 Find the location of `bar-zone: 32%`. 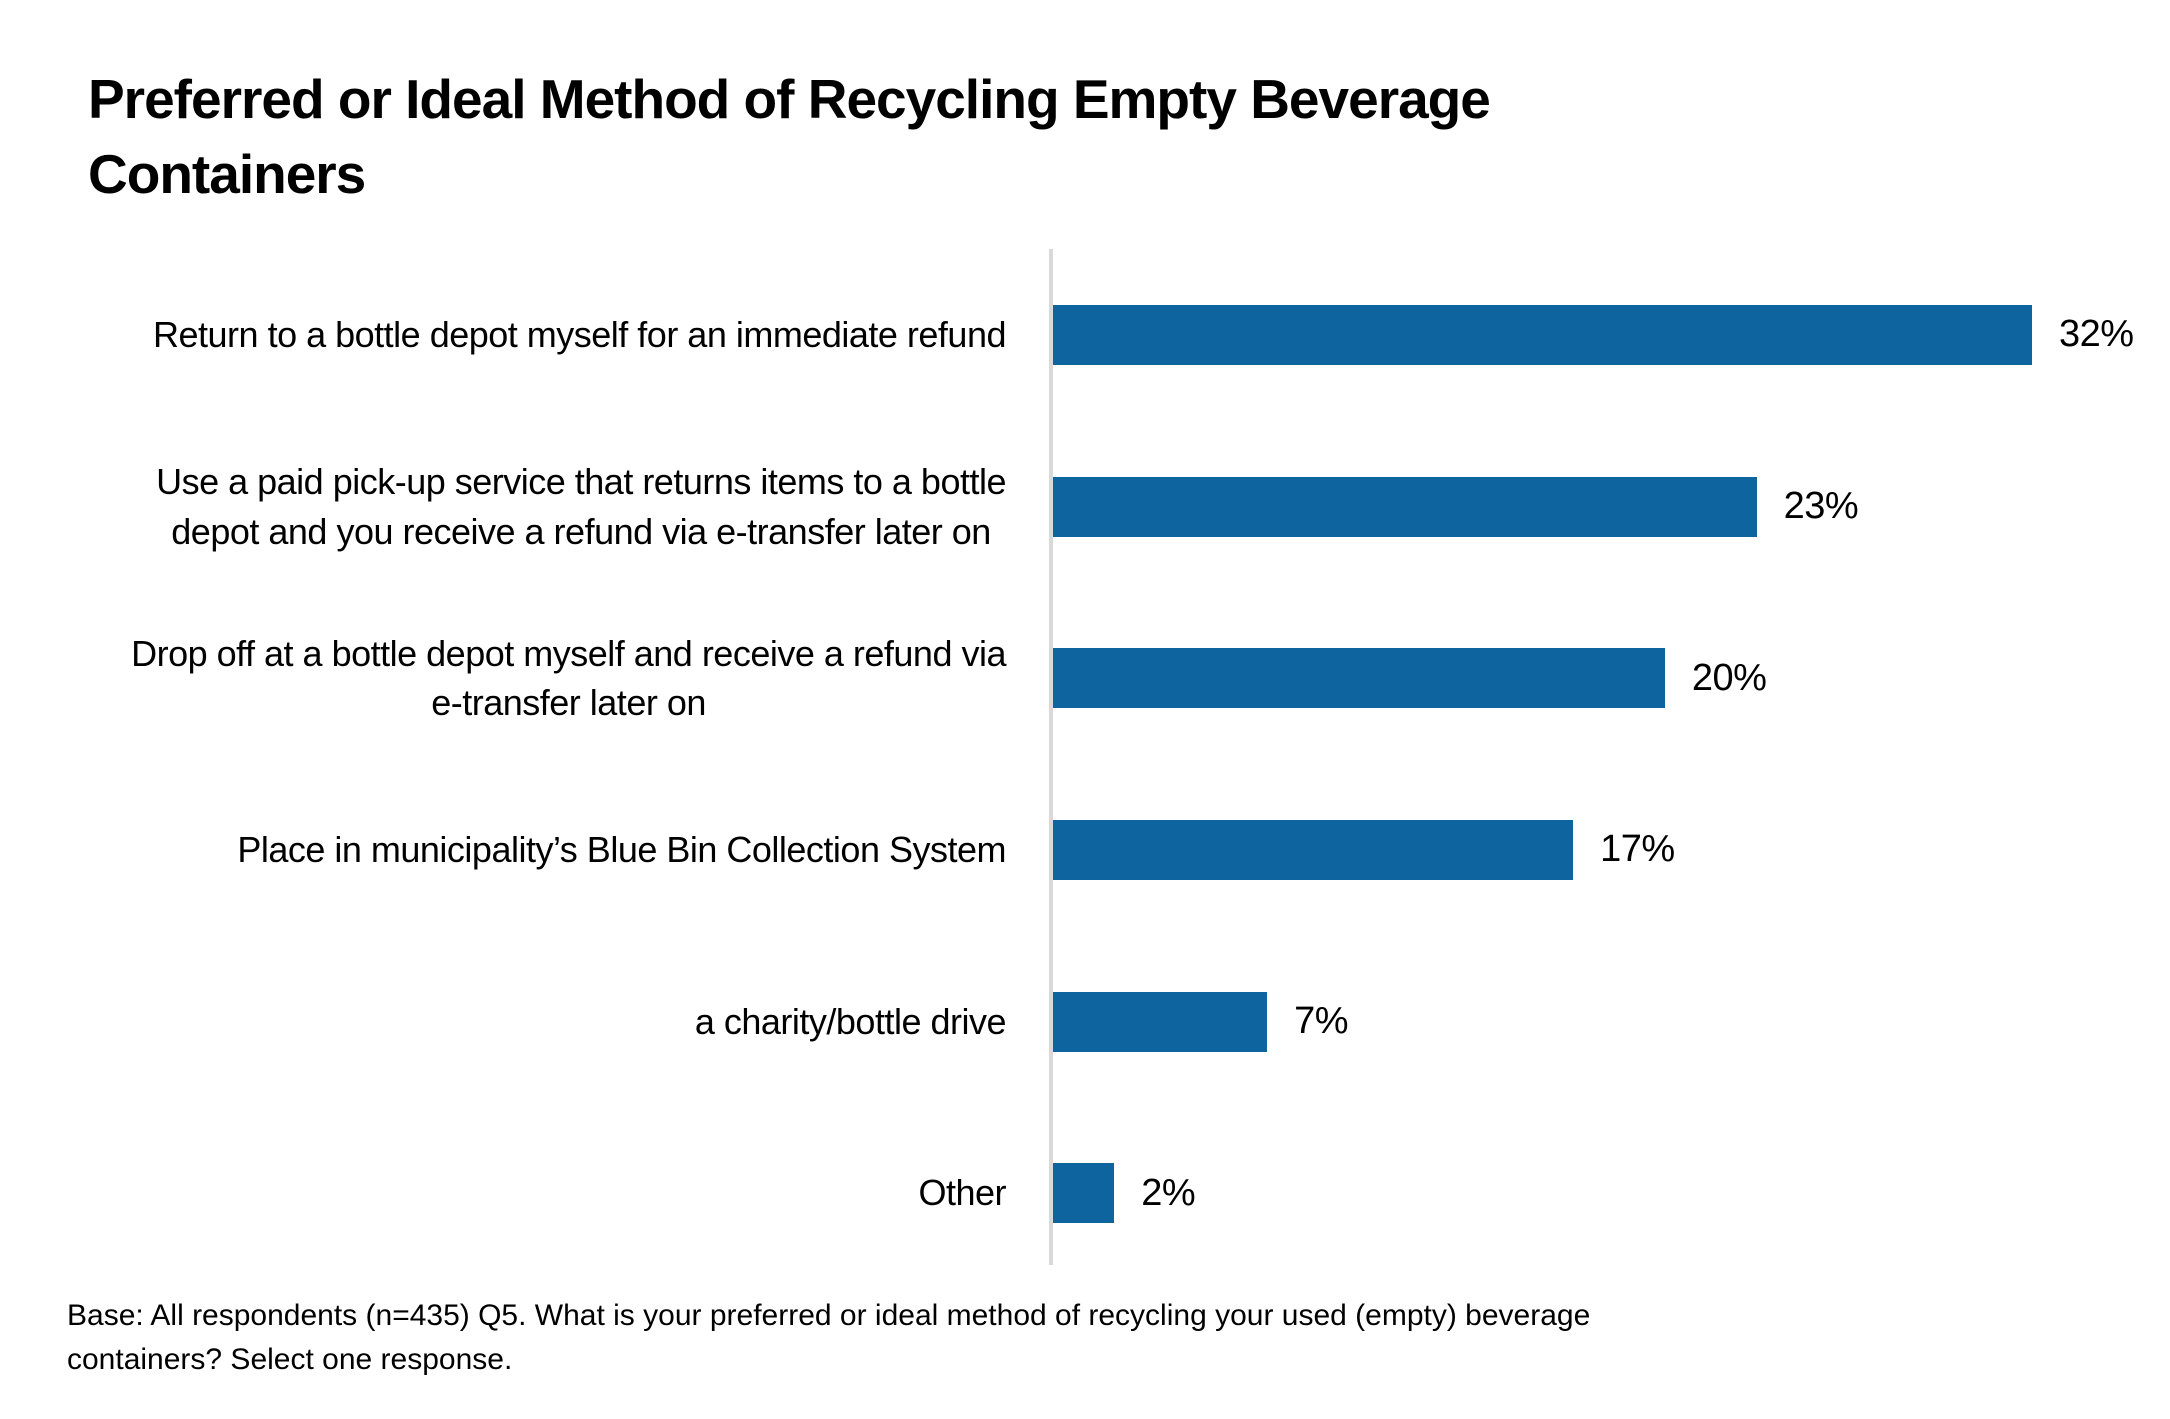

bar-zone: 32% is located at coordinates (1605, 335).